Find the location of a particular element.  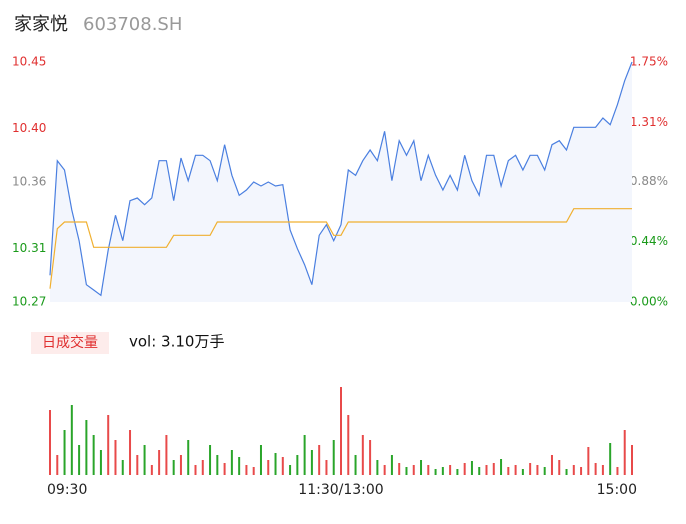

stock-code: 603708.SH is located at coordinates (132, 24).